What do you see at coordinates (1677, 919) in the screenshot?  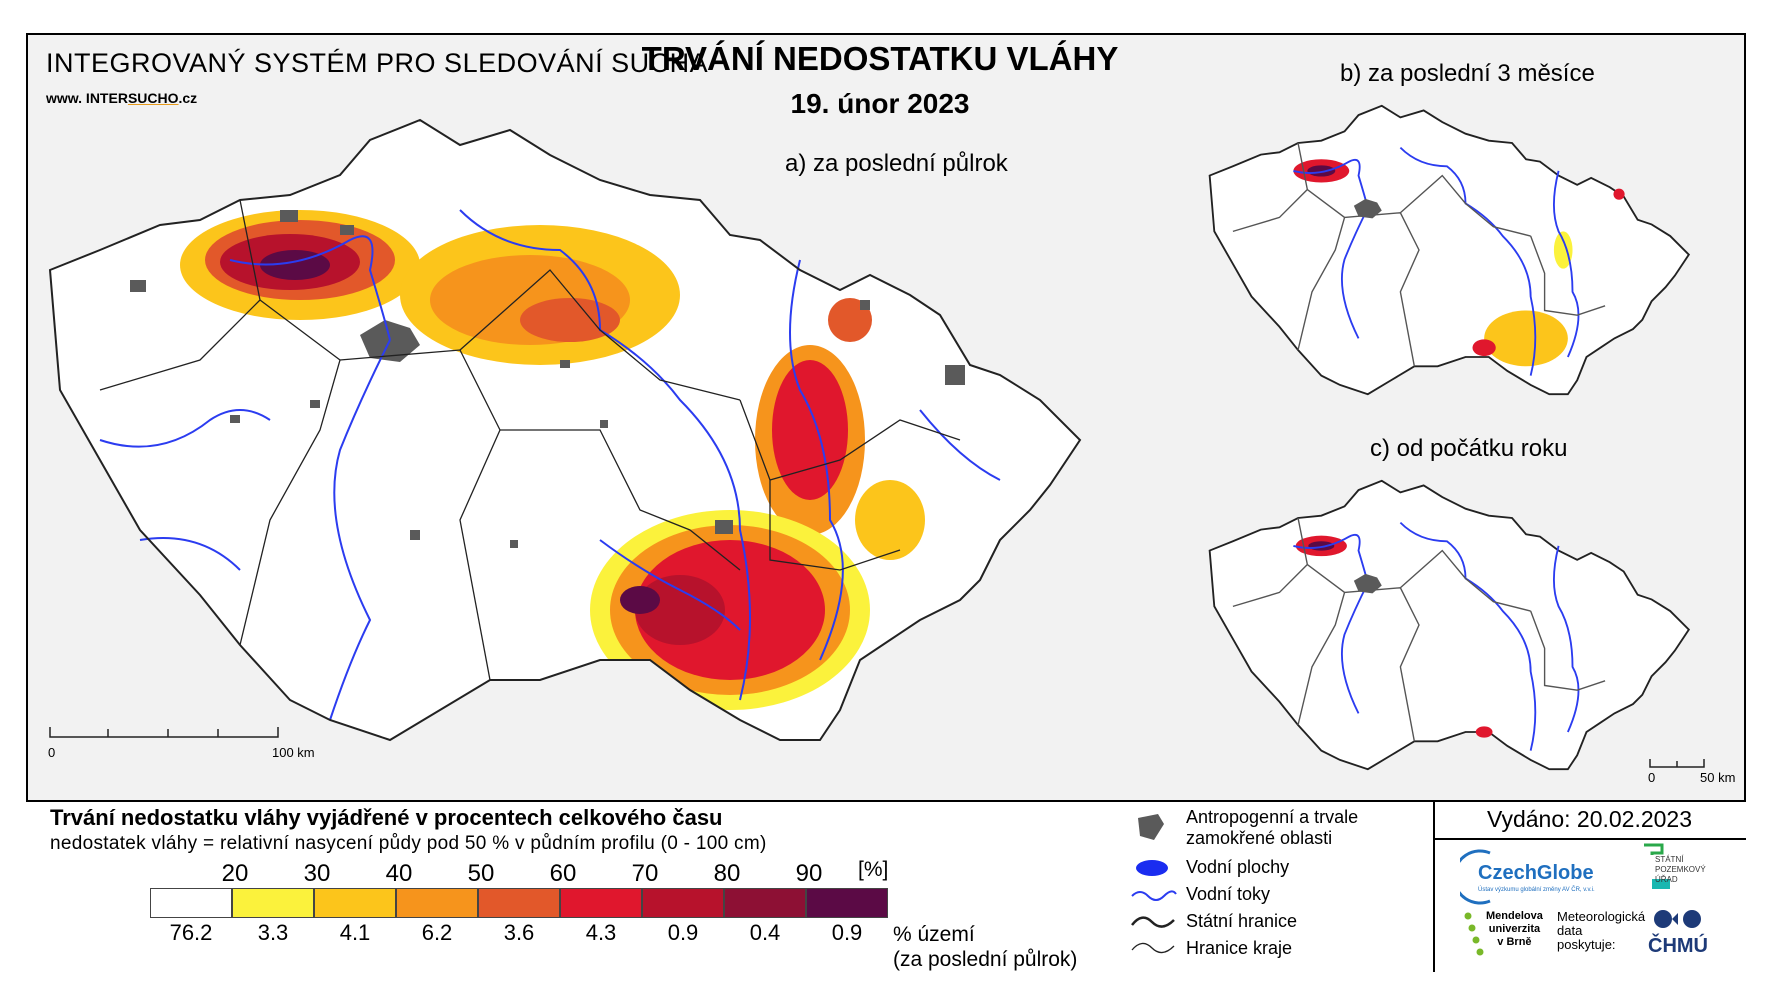 I see `chmu-symbol` at bounding box center [1677, 919].